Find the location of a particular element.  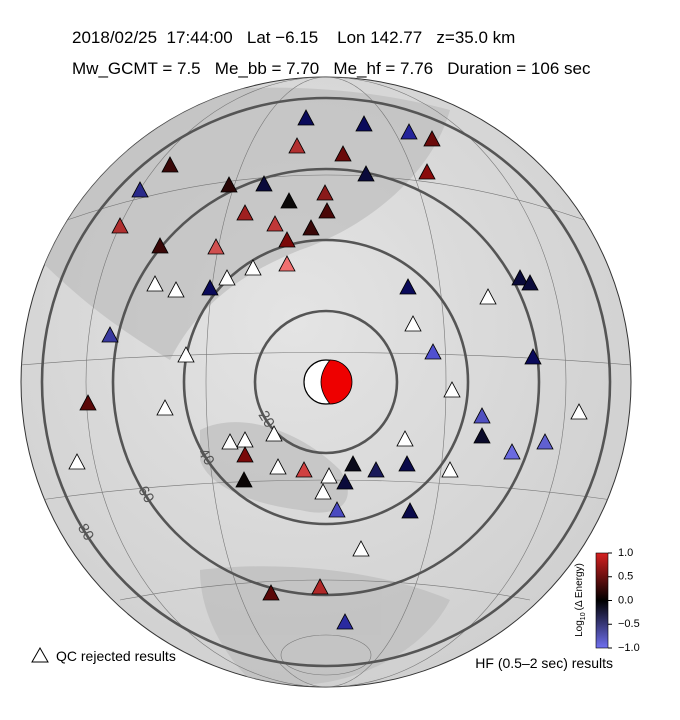

colorbar is located at coordinates (602, 600).